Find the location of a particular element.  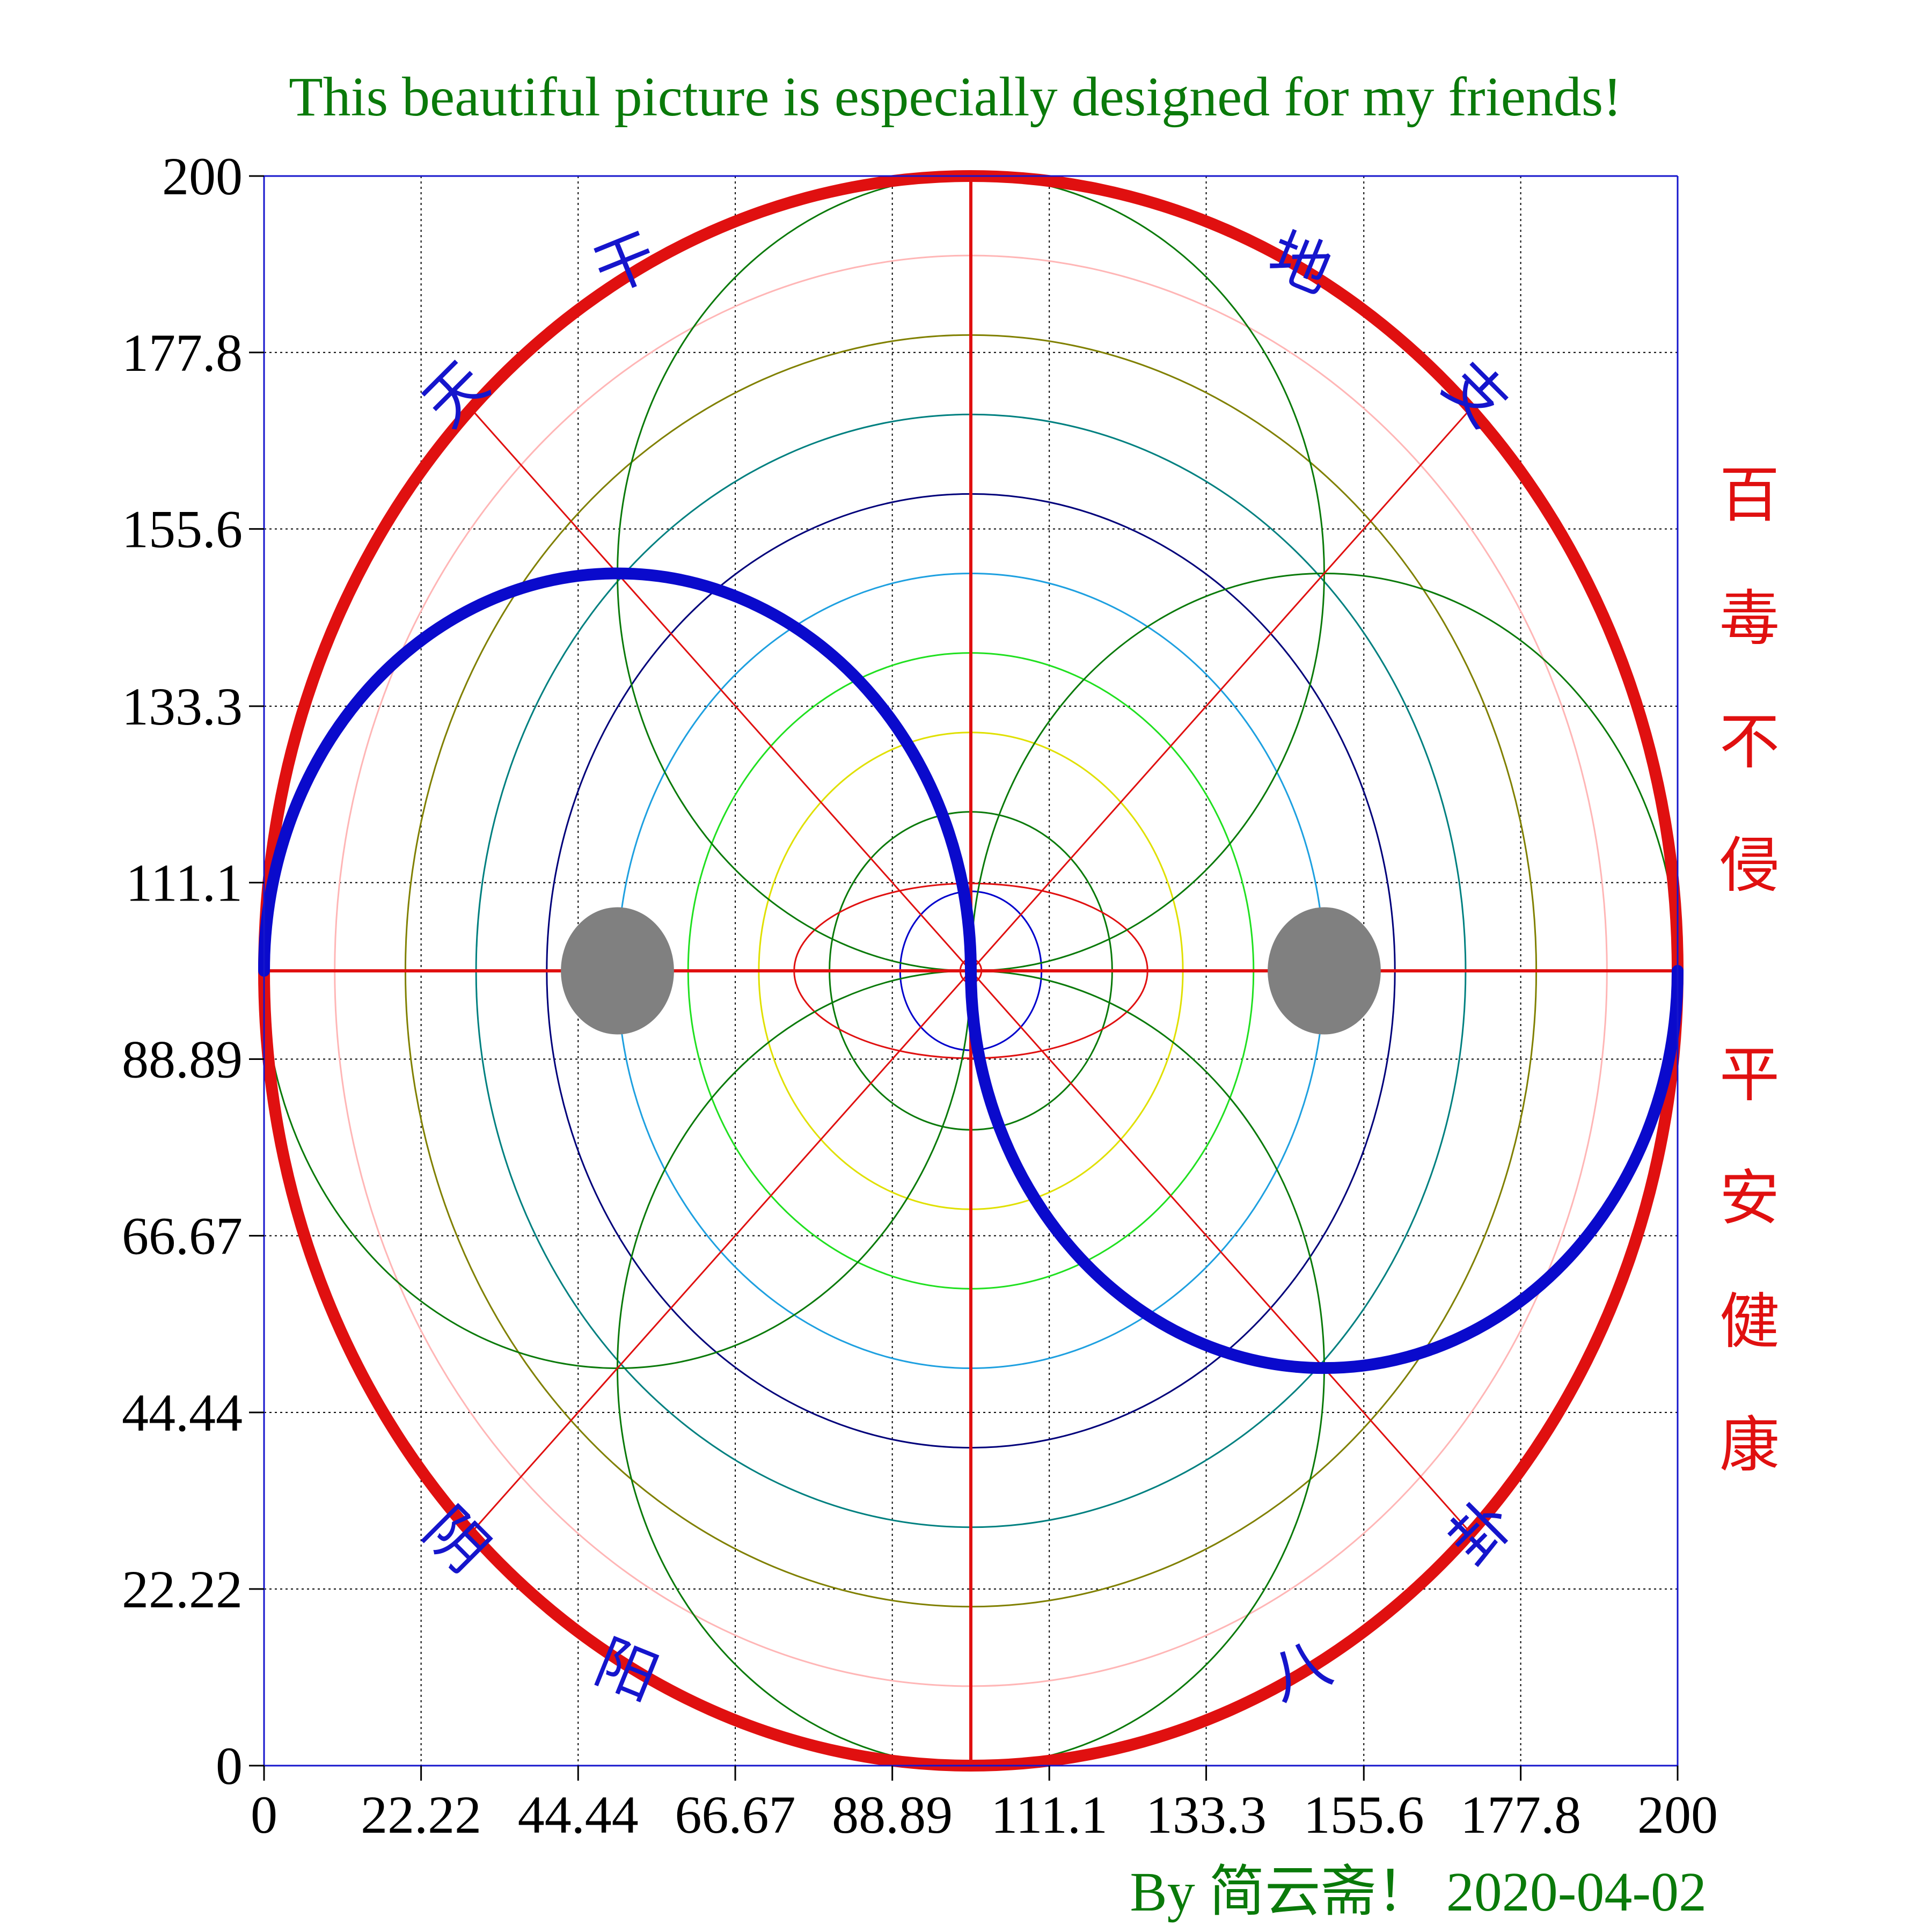

side-char: 安 is located at coordinates (1749, 1198).